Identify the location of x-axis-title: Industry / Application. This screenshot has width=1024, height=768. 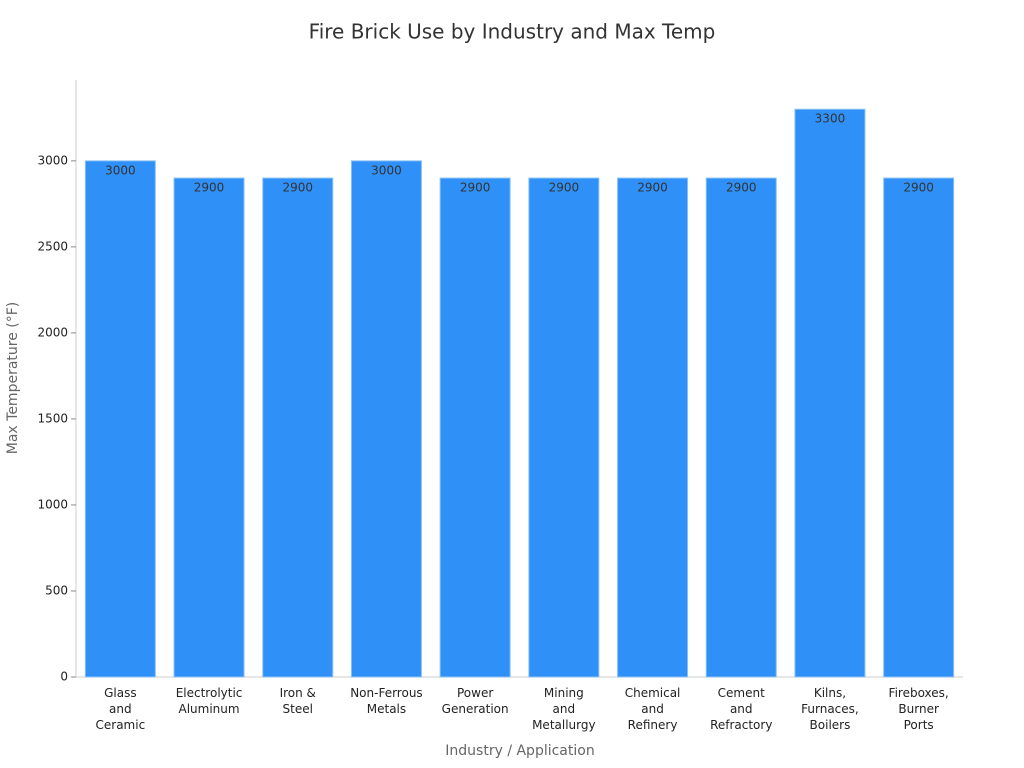
(519, 751).